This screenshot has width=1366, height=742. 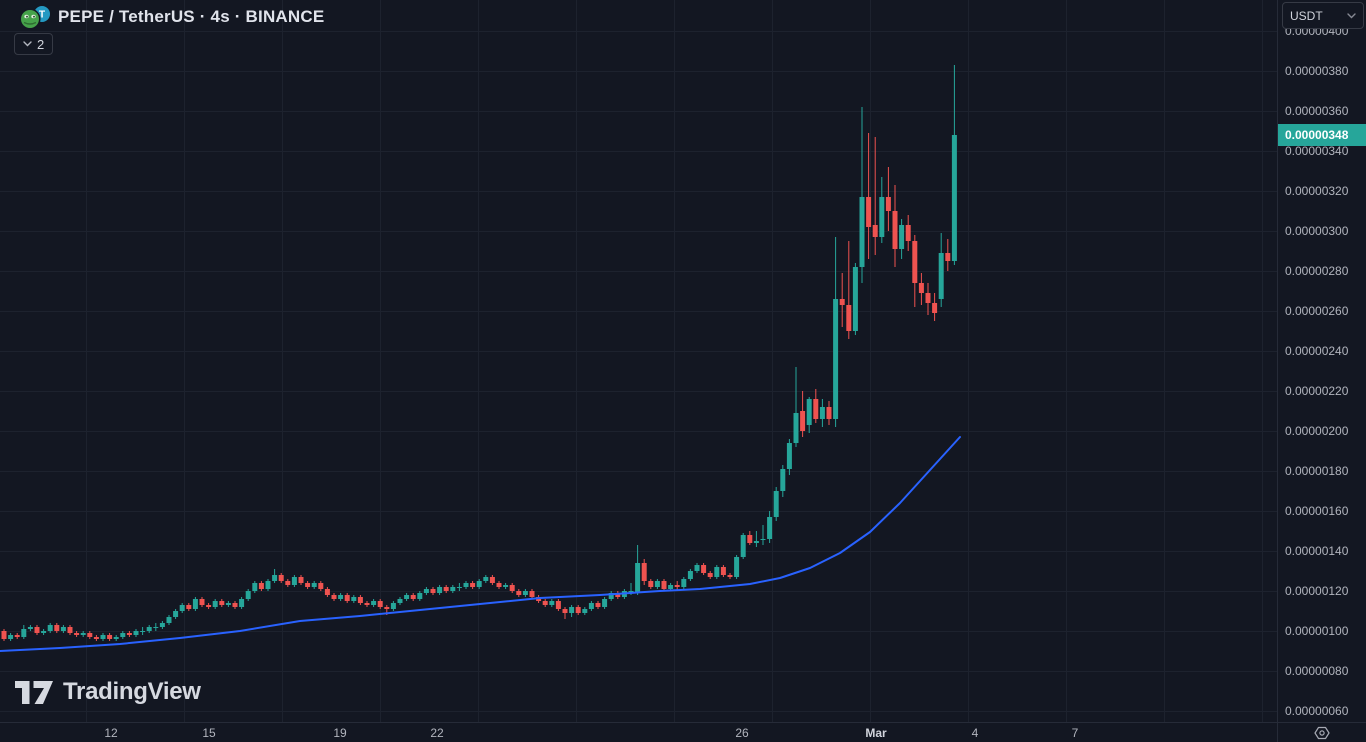 I want to click on price-axis-label: 0.00000160, so click(x=1317, y=511).